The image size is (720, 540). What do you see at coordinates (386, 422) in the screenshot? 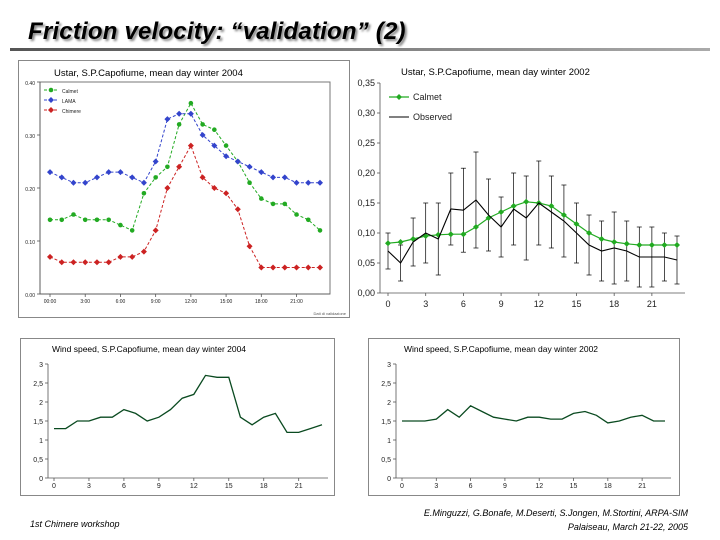
I see `y-tick-label: 1,5` at bounding box center [386, 422].